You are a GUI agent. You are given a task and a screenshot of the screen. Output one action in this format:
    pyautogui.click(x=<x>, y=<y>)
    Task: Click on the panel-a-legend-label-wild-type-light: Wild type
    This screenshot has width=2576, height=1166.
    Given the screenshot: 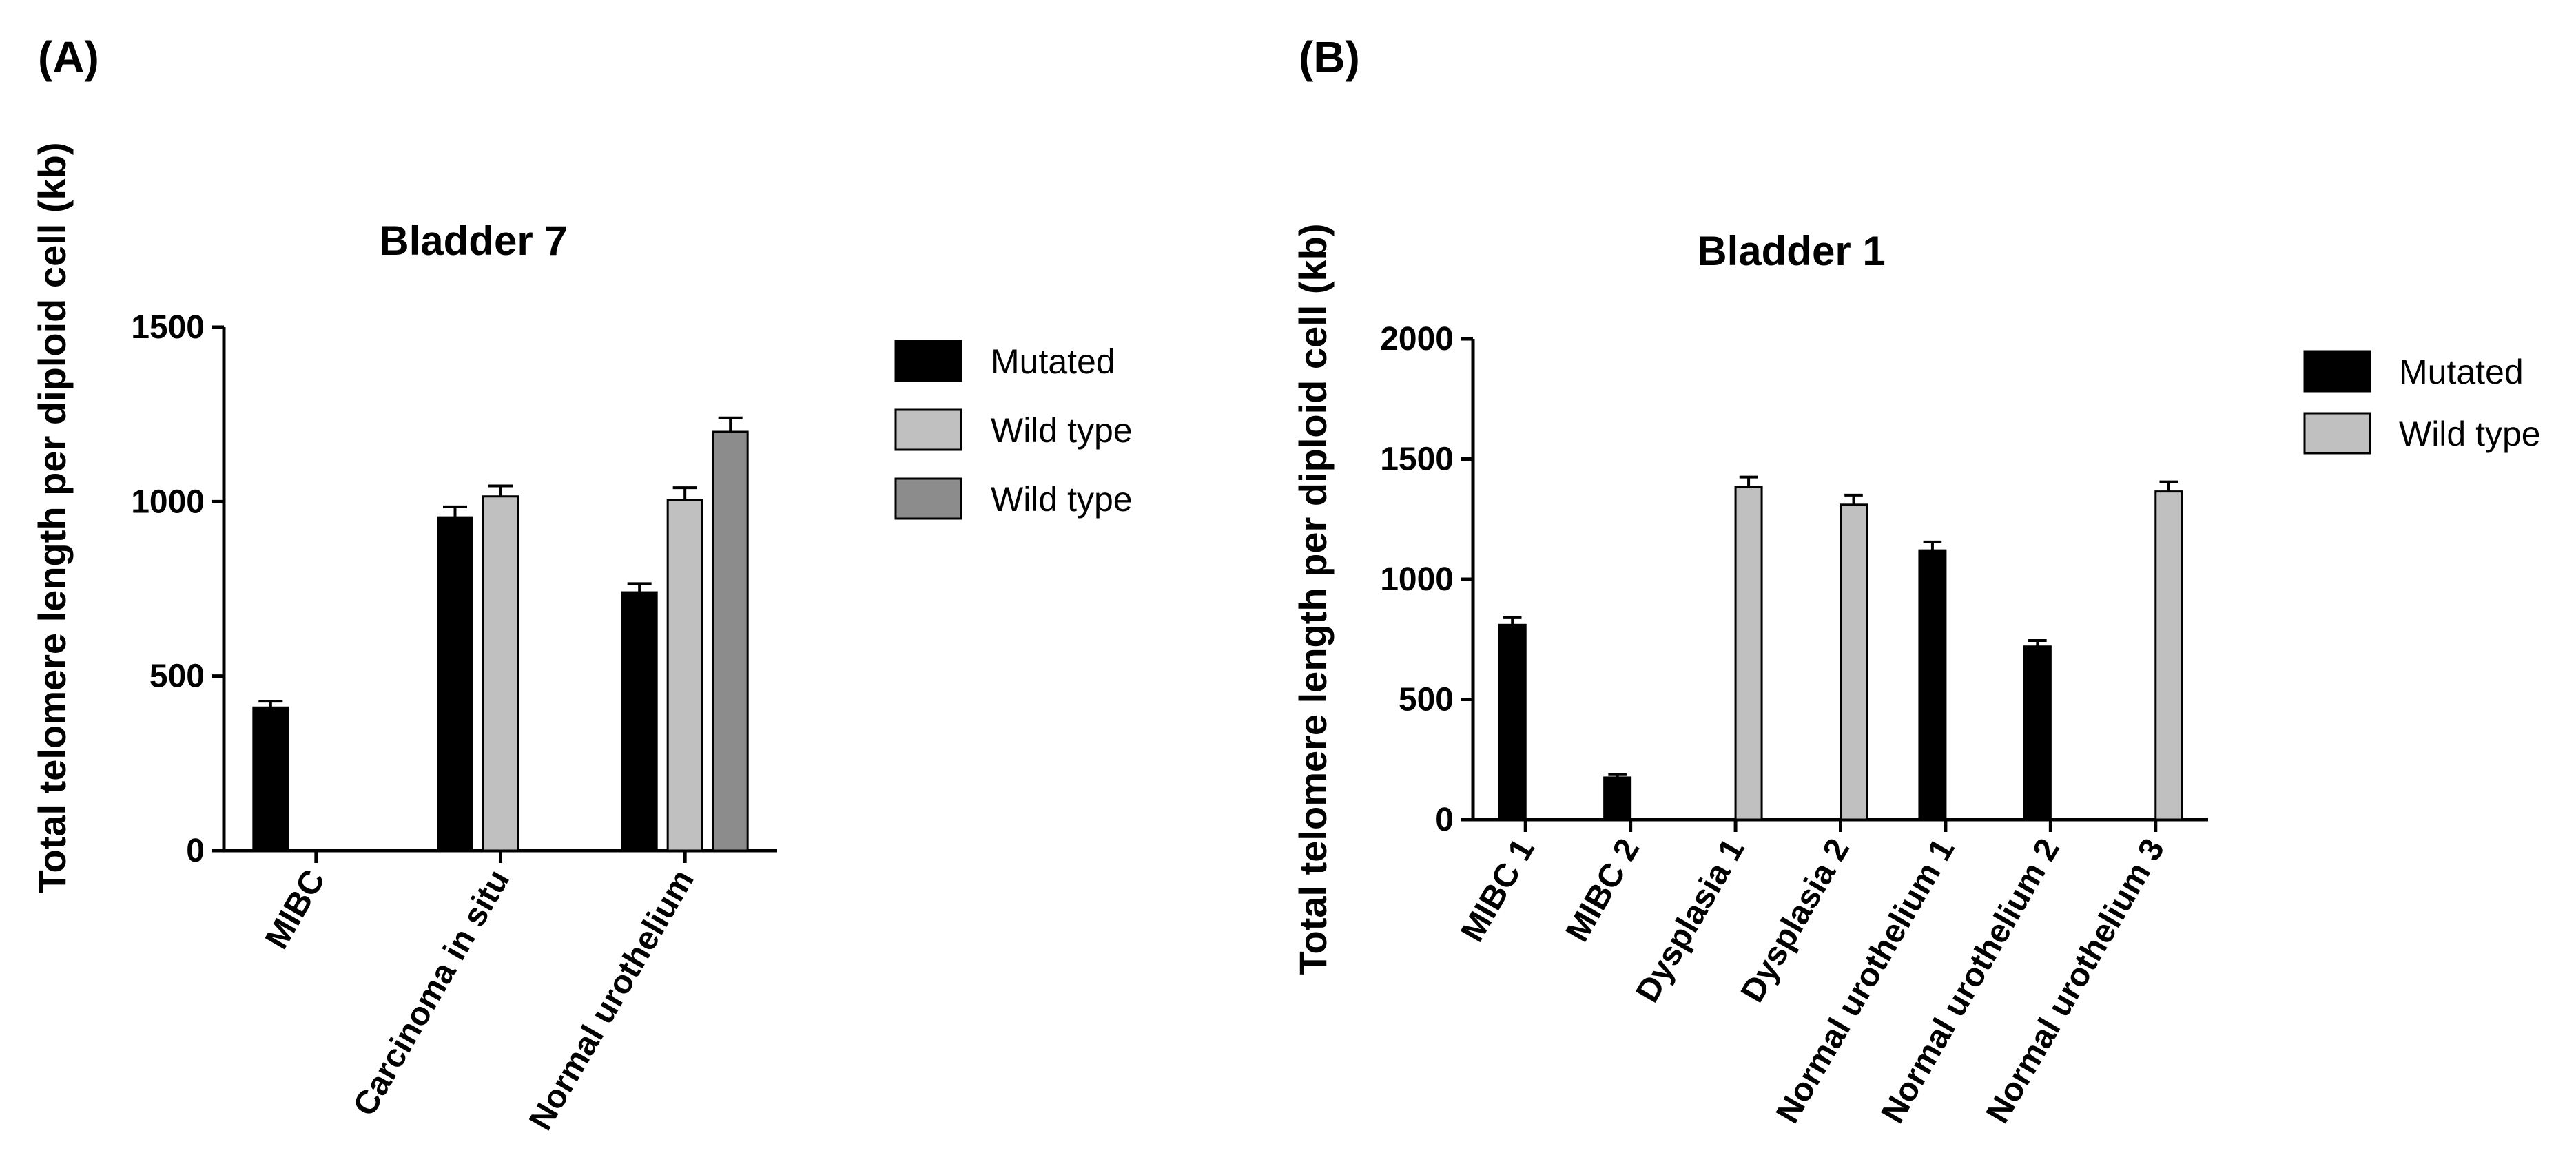 What is the action you would take?
    pyautogui.click(x=1062, y=430)
    